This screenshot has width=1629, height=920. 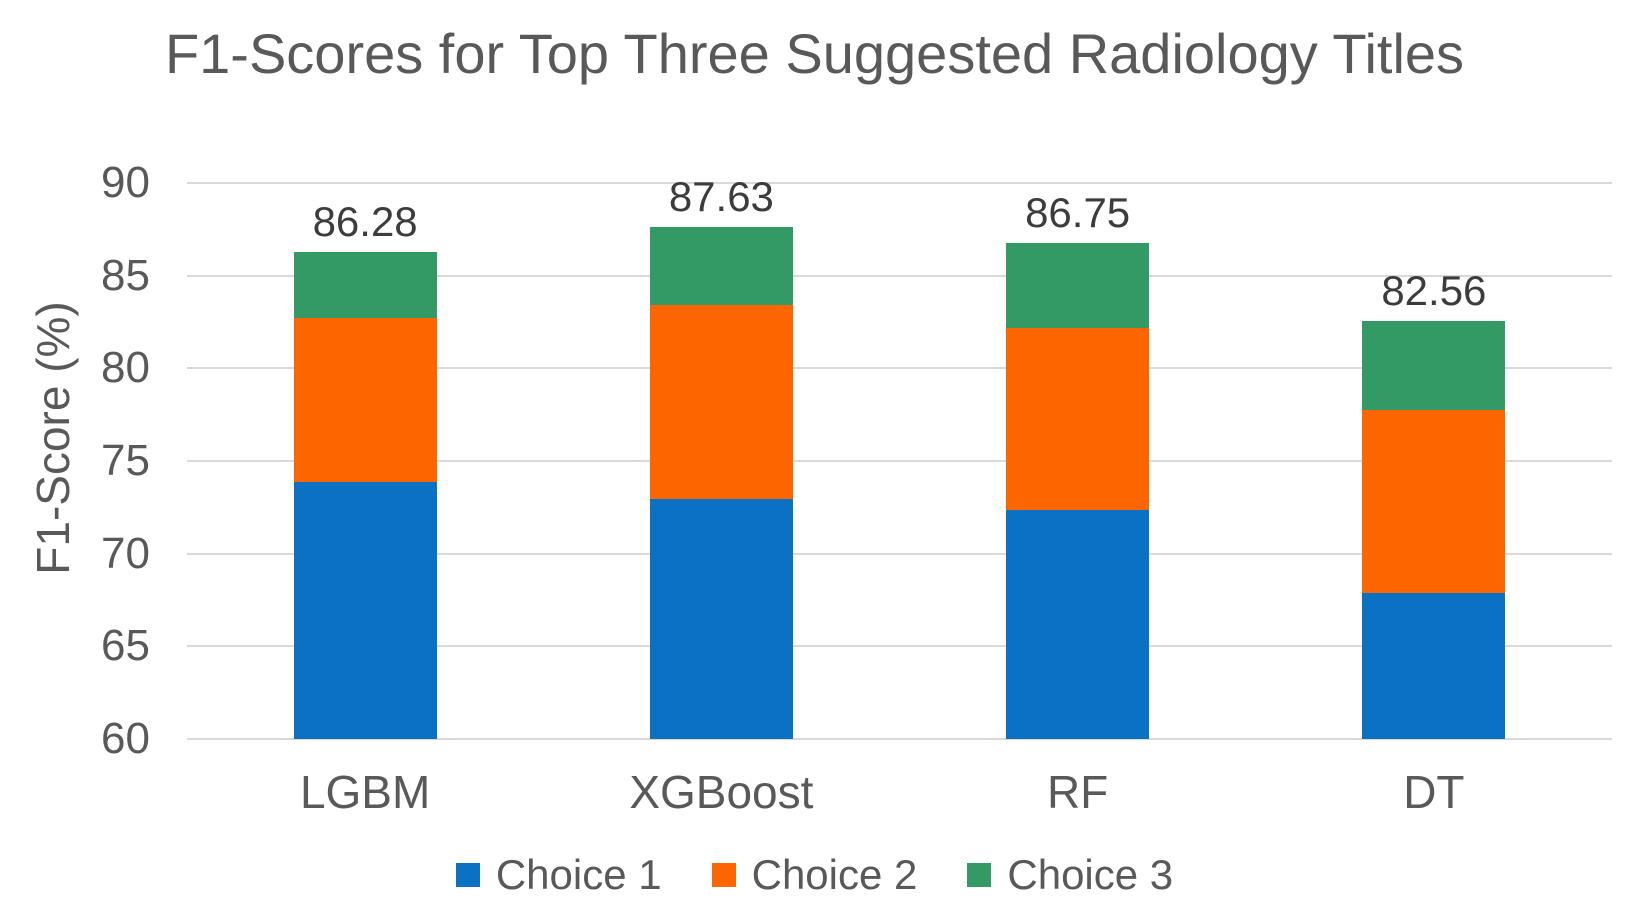 What do you see at coordinates (721, 792) in the screenshot?
I see `category-label: XGBoost` at bounding box center [721, 792].